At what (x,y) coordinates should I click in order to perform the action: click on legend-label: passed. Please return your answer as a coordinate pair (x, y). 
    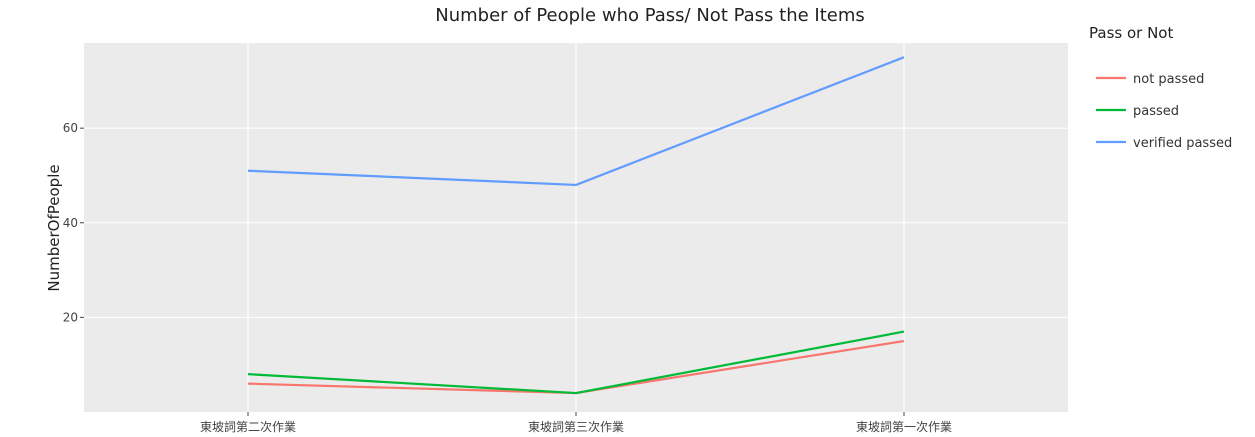
    Looking at the image, I should click on (1156, 111).